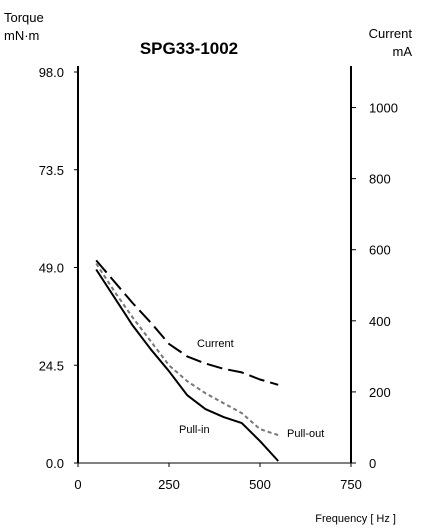 The width and height of the screenshot is (426, 528). What do you see at coordinates (24, 17) in the screenshot?
I see `left-axis-label: Torque` at bounding box center [24, 17].